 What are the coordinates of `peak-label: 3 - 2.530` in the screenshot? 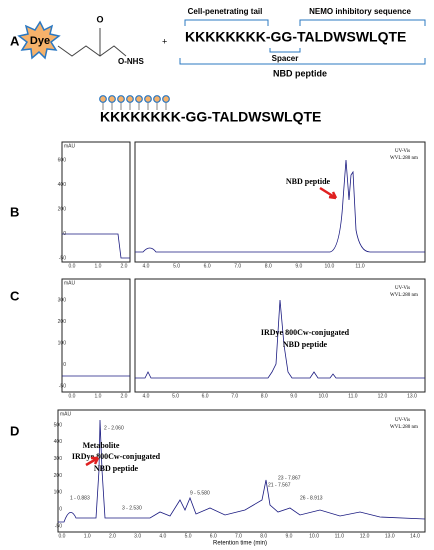 It's located at (132, 508).